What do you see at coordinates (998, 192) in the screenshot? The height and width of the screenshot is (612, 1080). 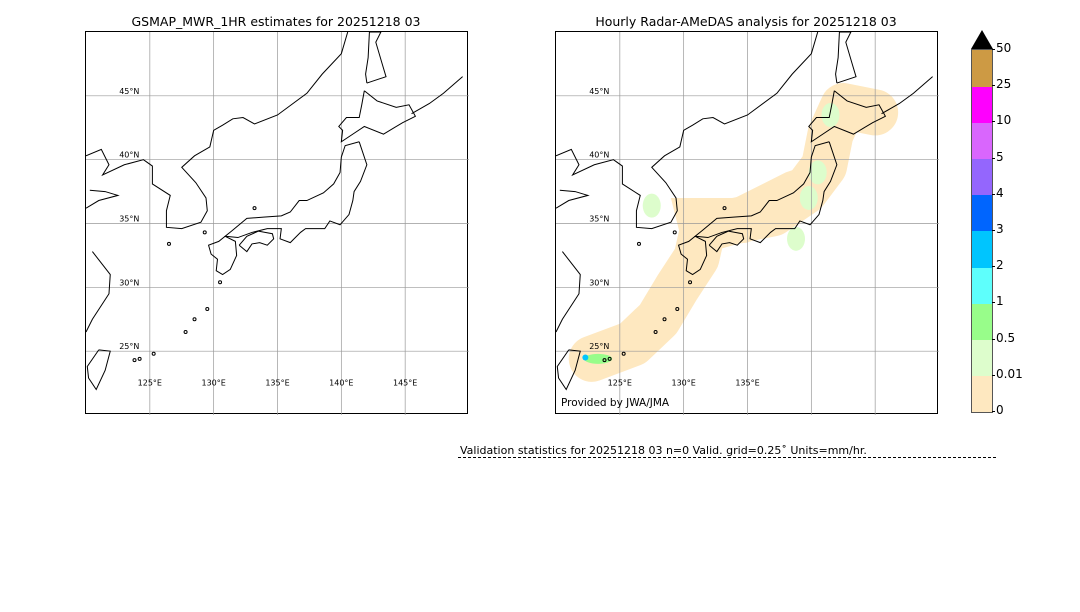 I see `colorbar-tick-label: 4` at bounding box center [998, 192].